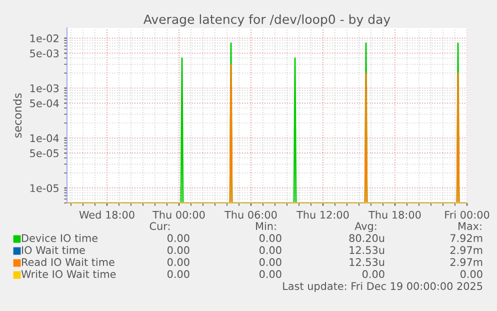  I want to click on text: Last update: Fri Dec 19 00:00:00 2025, so click(382, 287).